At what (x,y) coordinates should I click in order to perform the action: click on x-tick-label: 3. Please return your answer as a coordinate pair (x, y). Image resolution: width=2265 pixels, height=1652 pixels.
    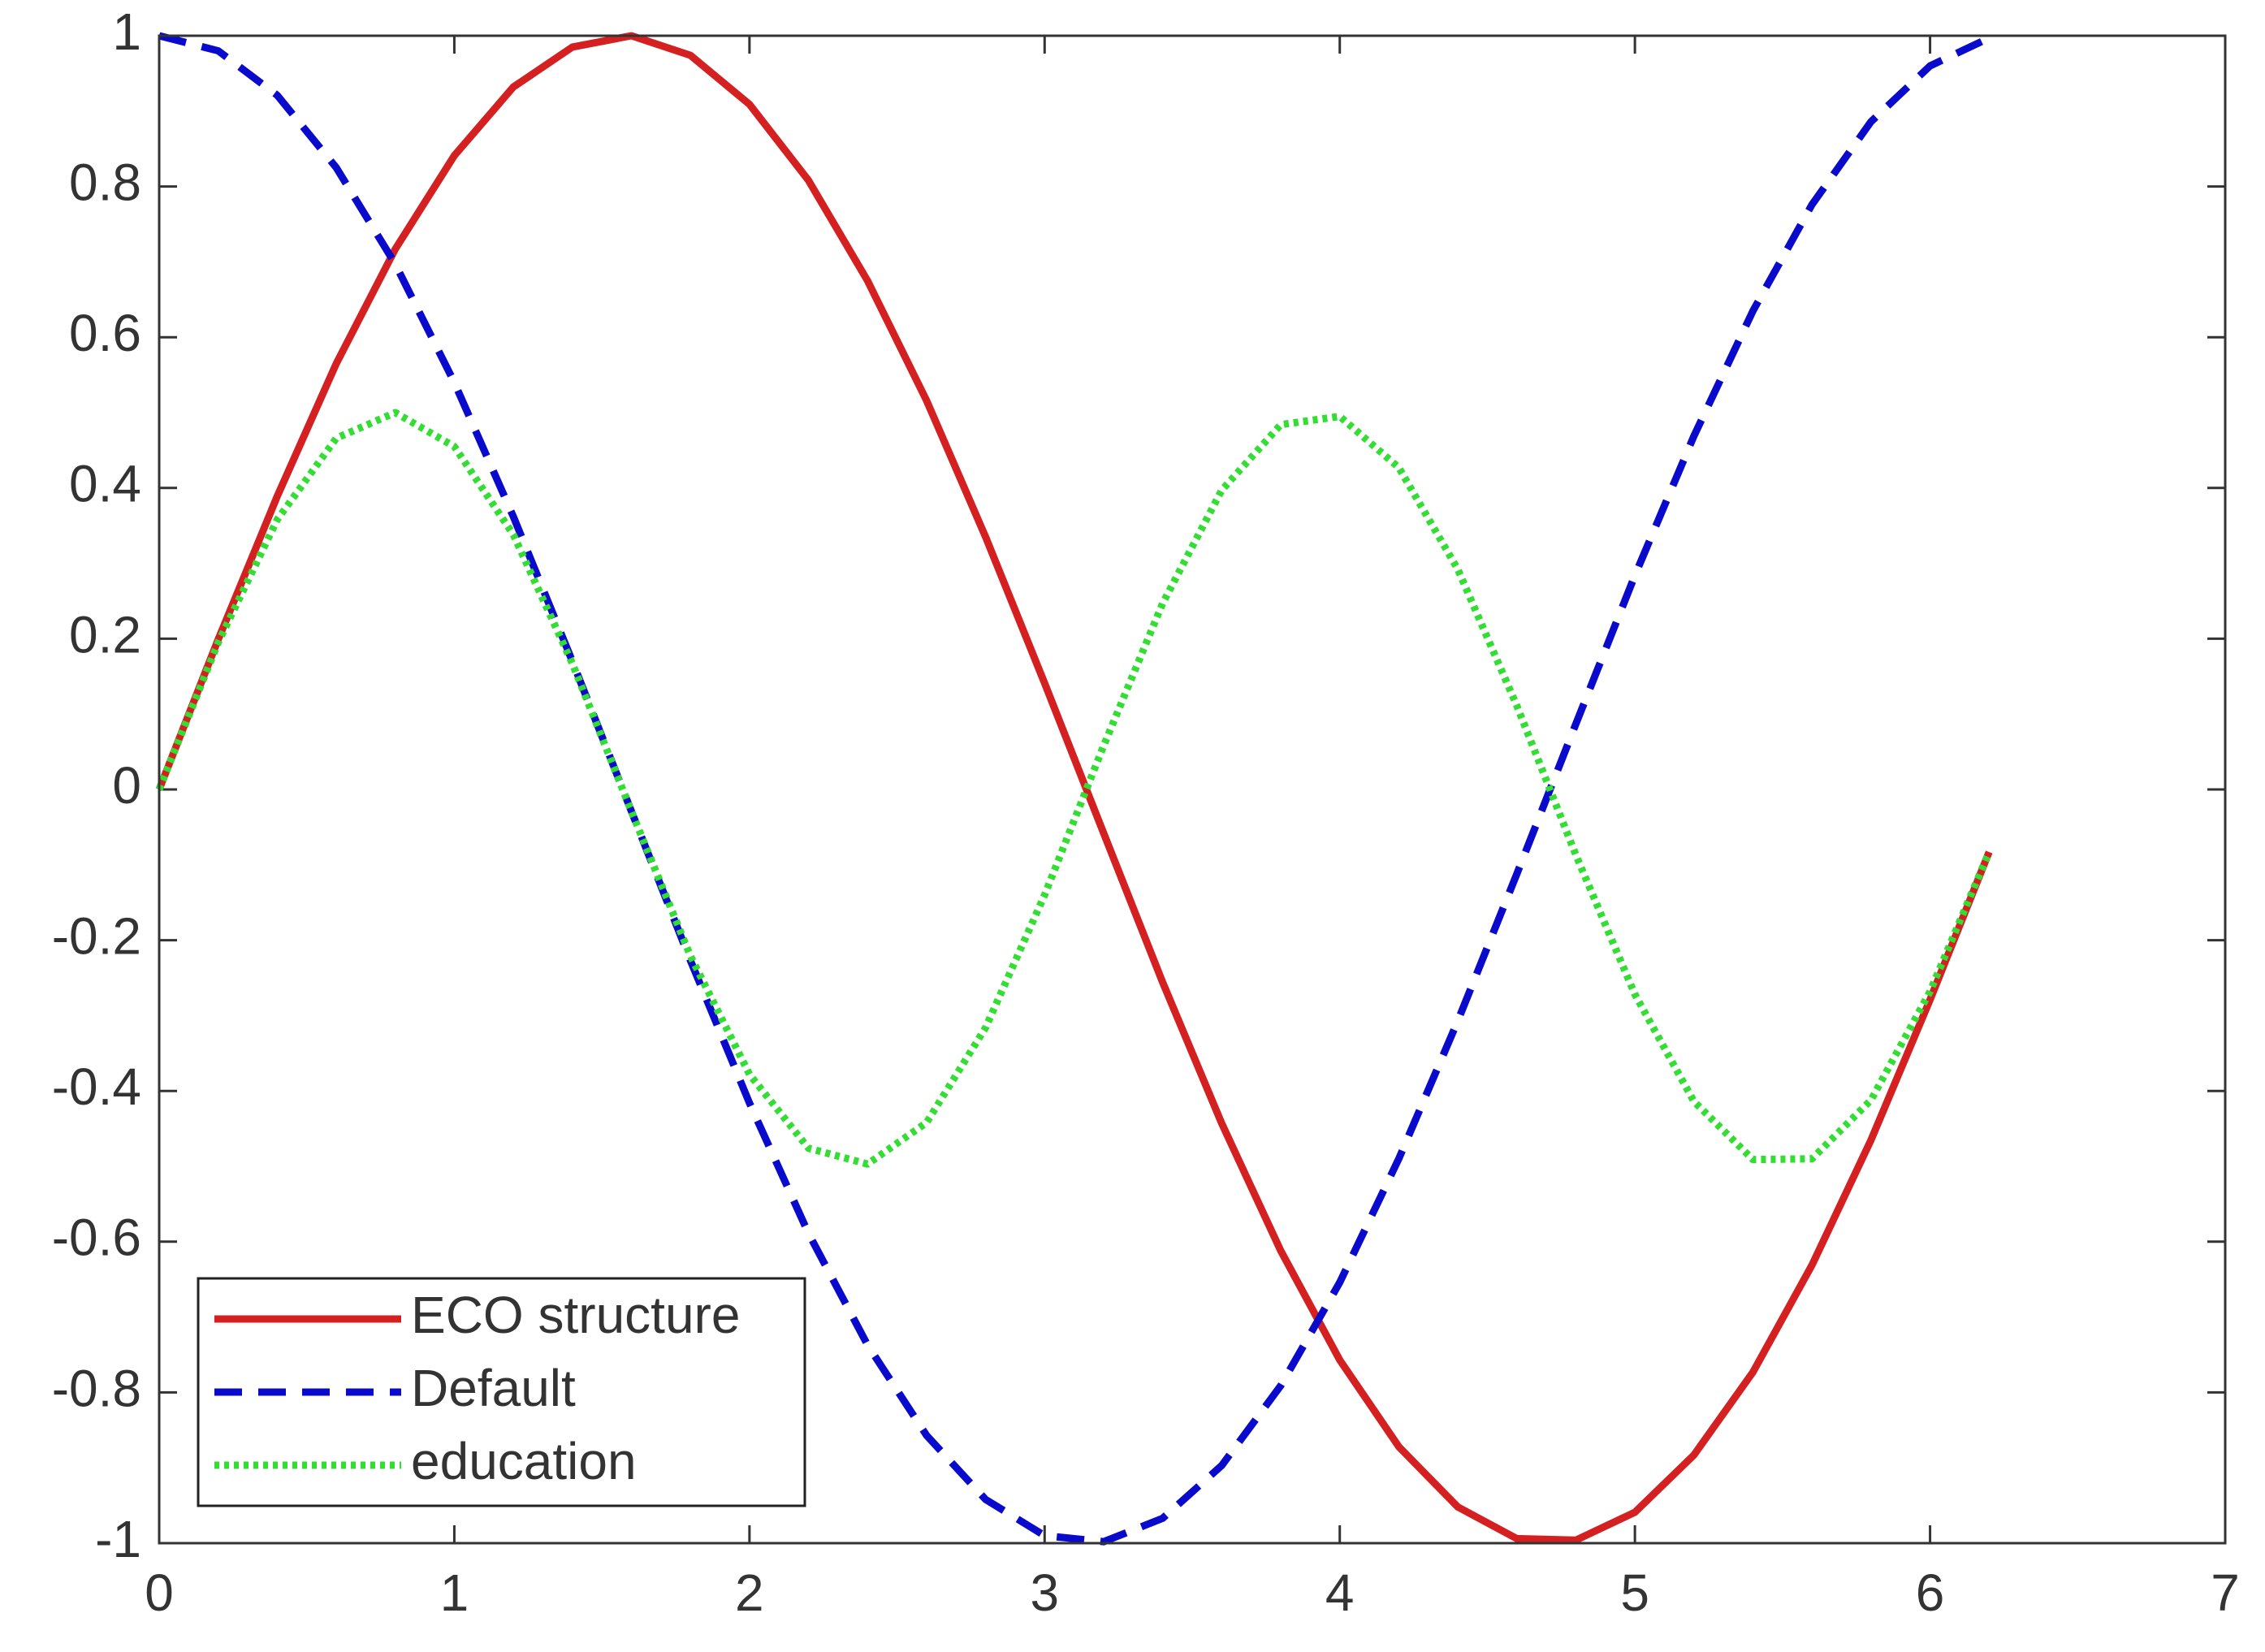
    Looking at the image, I should click on (1044, 1592).